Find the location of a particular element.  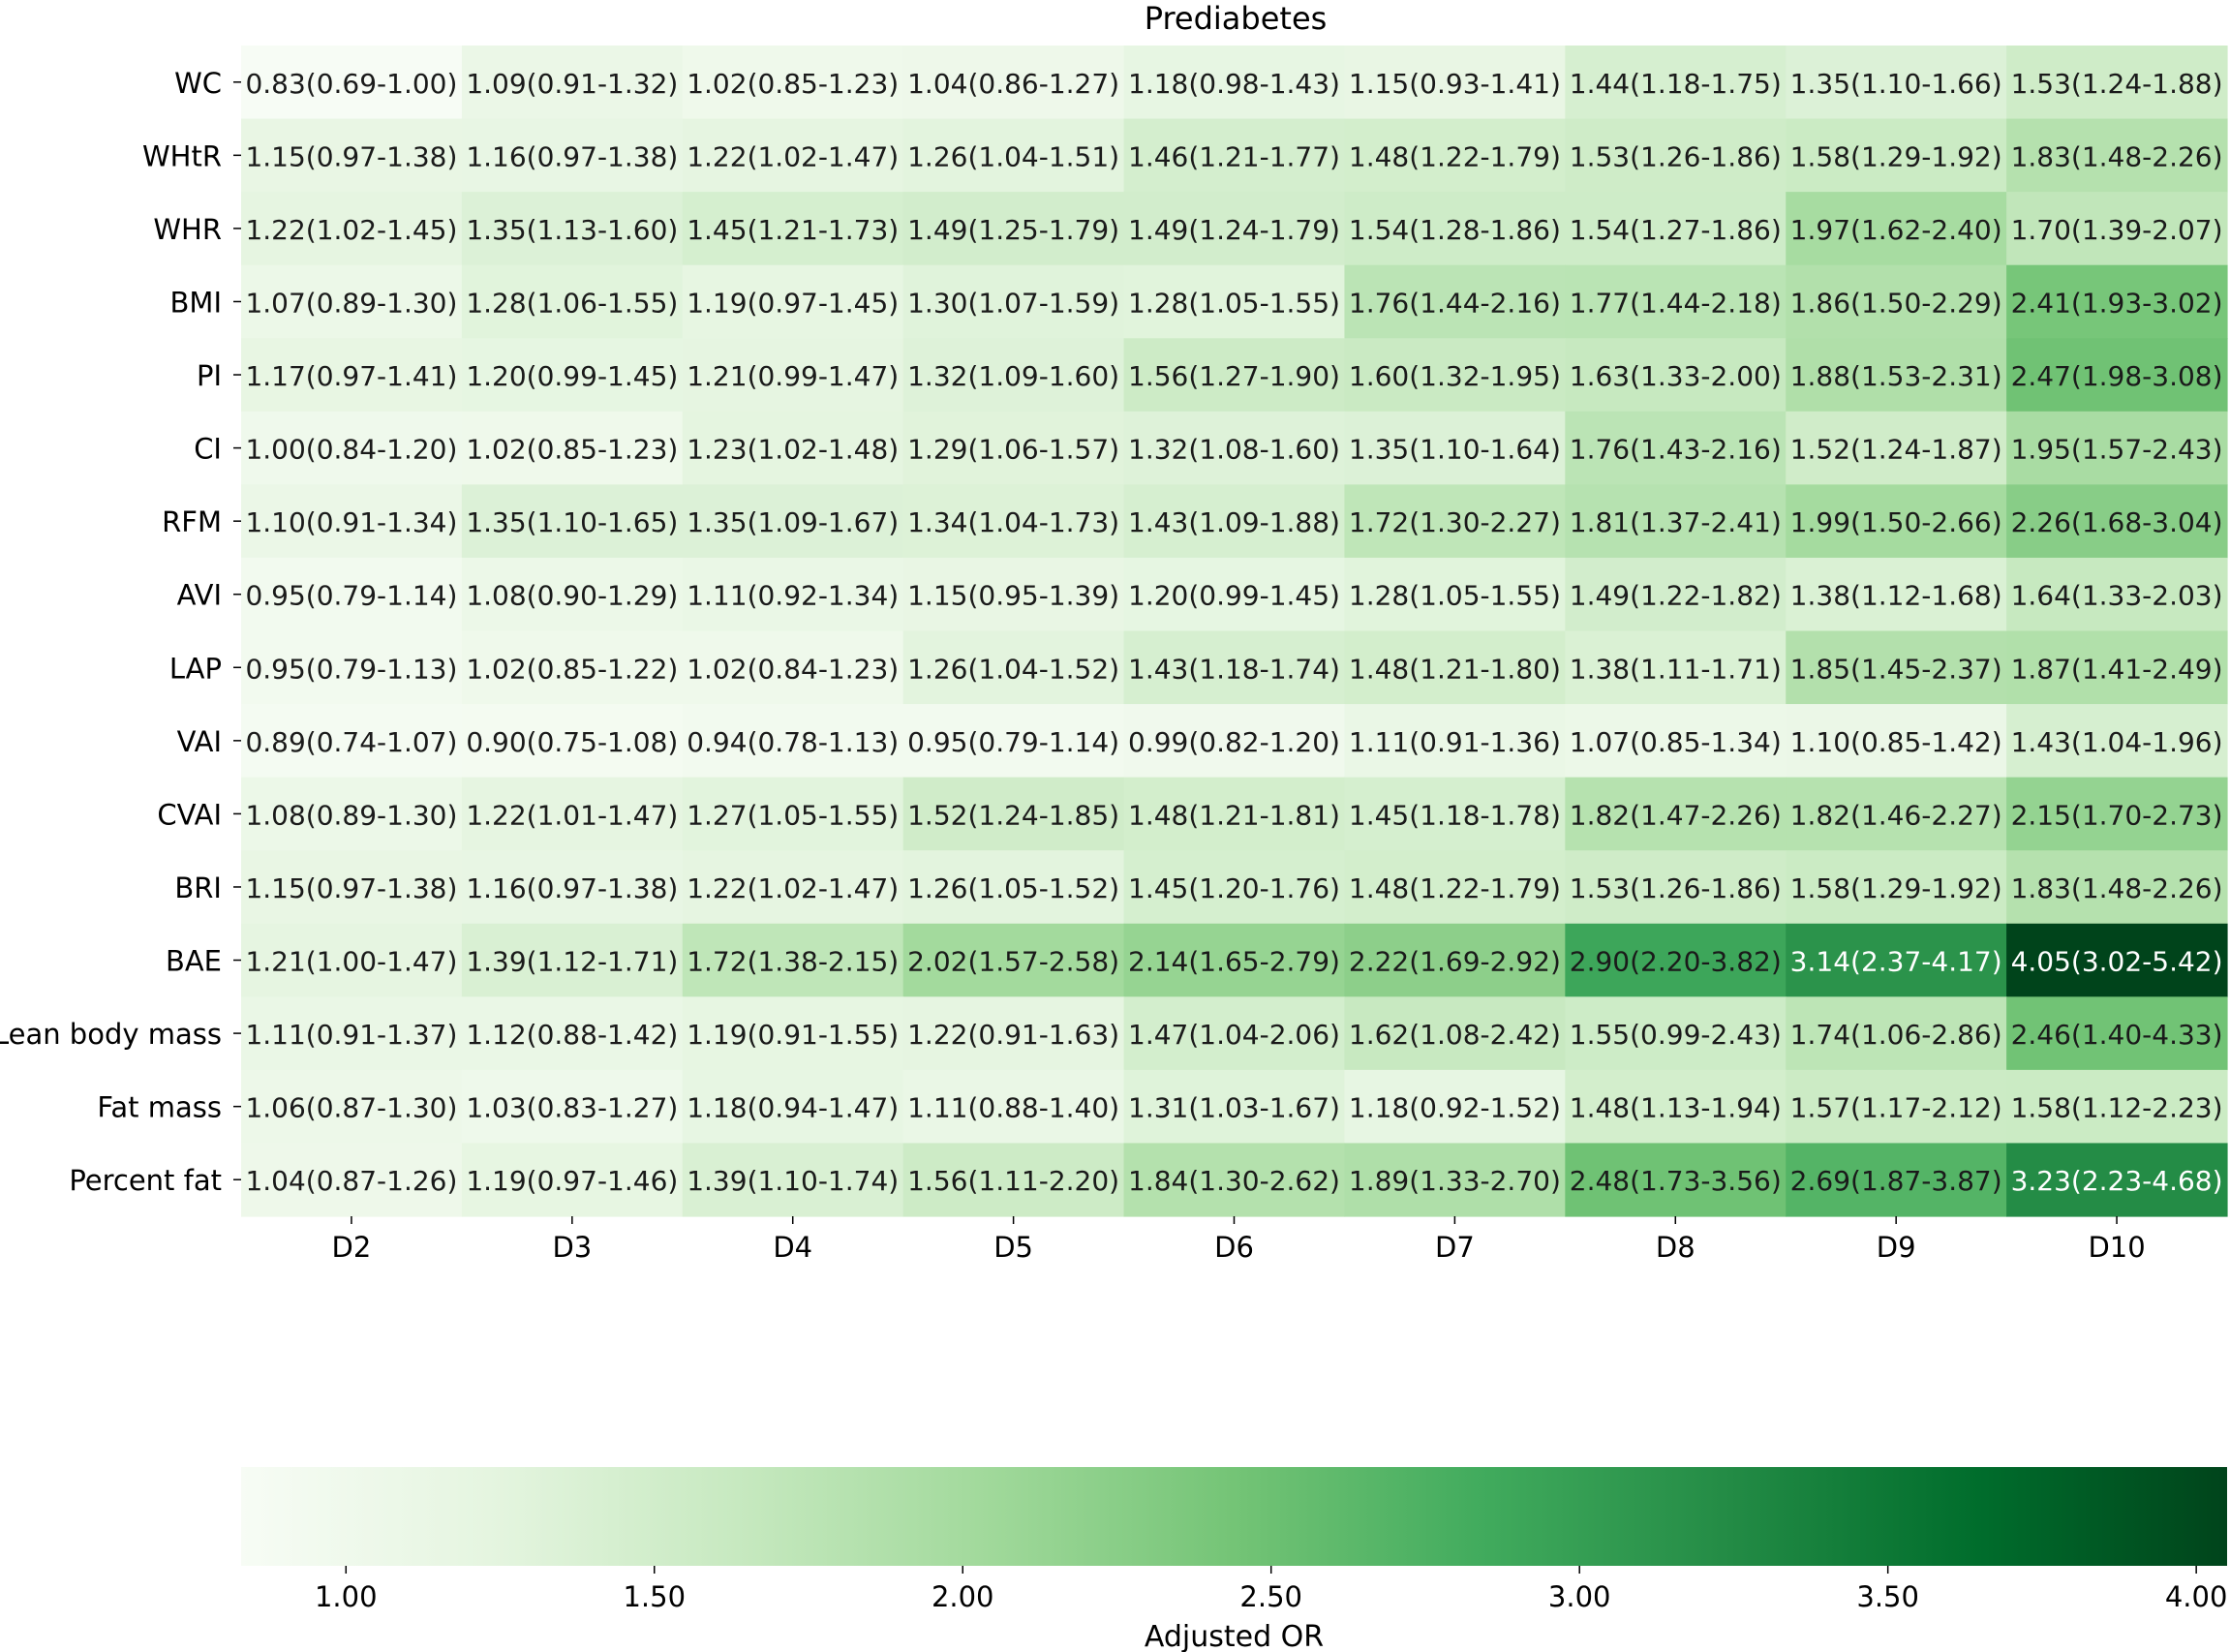

colorbar-tick-label: 2.00 is located at coordinates (963, 1596).